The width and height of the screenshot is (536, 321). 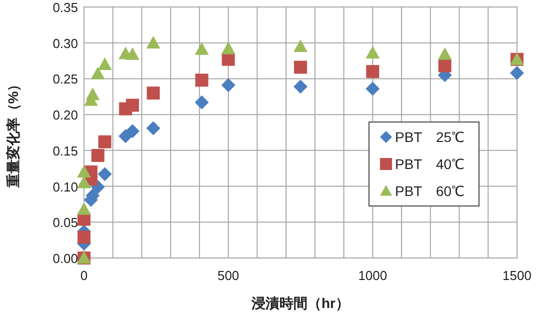 What do you see at coordinates (65, 7) in the screenshot?
I see `y-tick-label: 0.35` at bounding box center [65, 7].